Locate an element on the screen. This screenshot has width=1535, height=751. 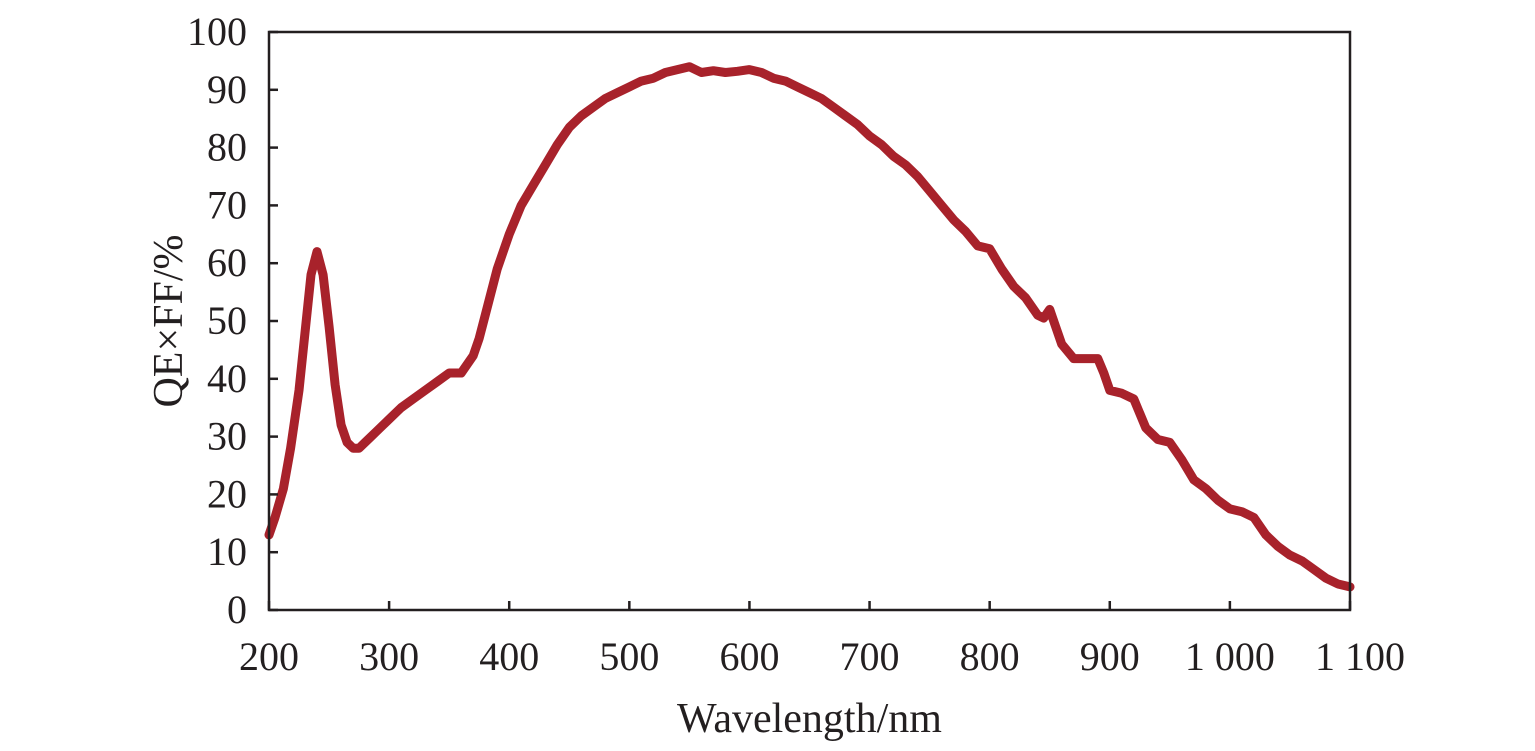
y-tick-label: 100 is located at coordinates (217, 31).